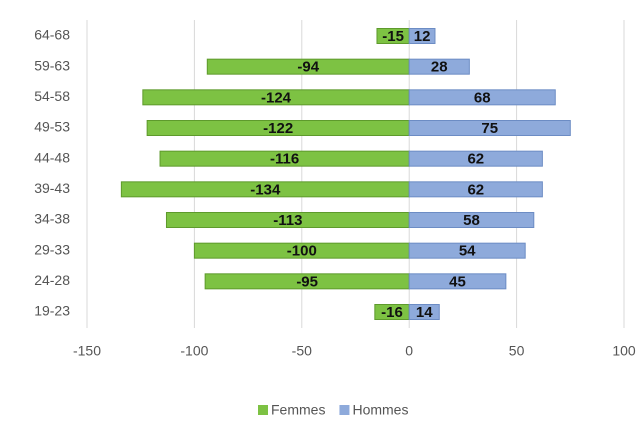 This screenshot has width=642, height=427. Describe the element at coordinates (278, 128) in the screenshot. I see `data-label: -122` at that location.